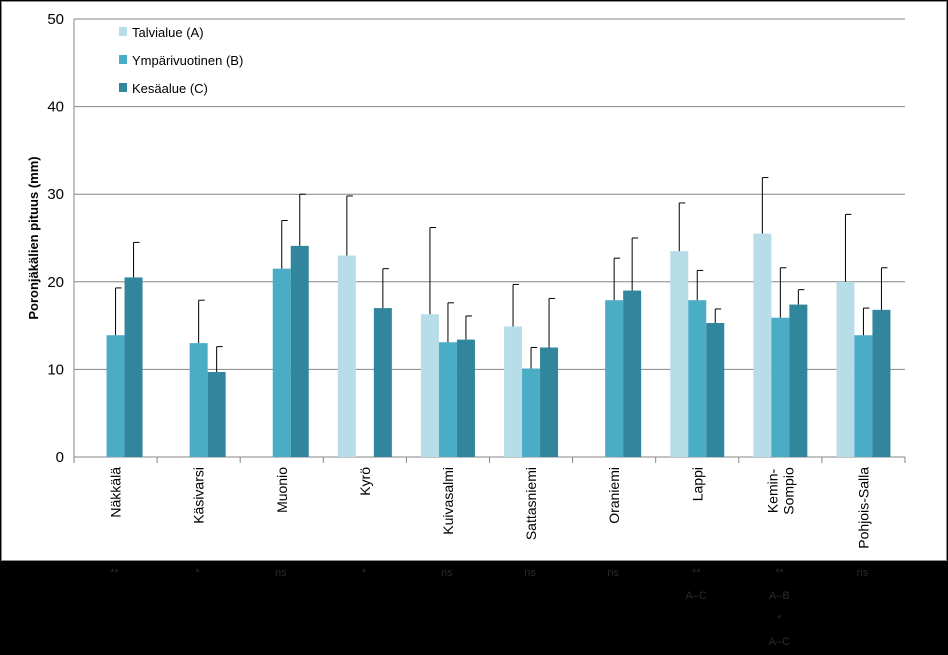 The height and width of the screenshot is (655, 948). Describe the element at coordinates (614, 495) in the screenshot. I see `x-tick-label-oraniemi: Oraniemi` at that location.